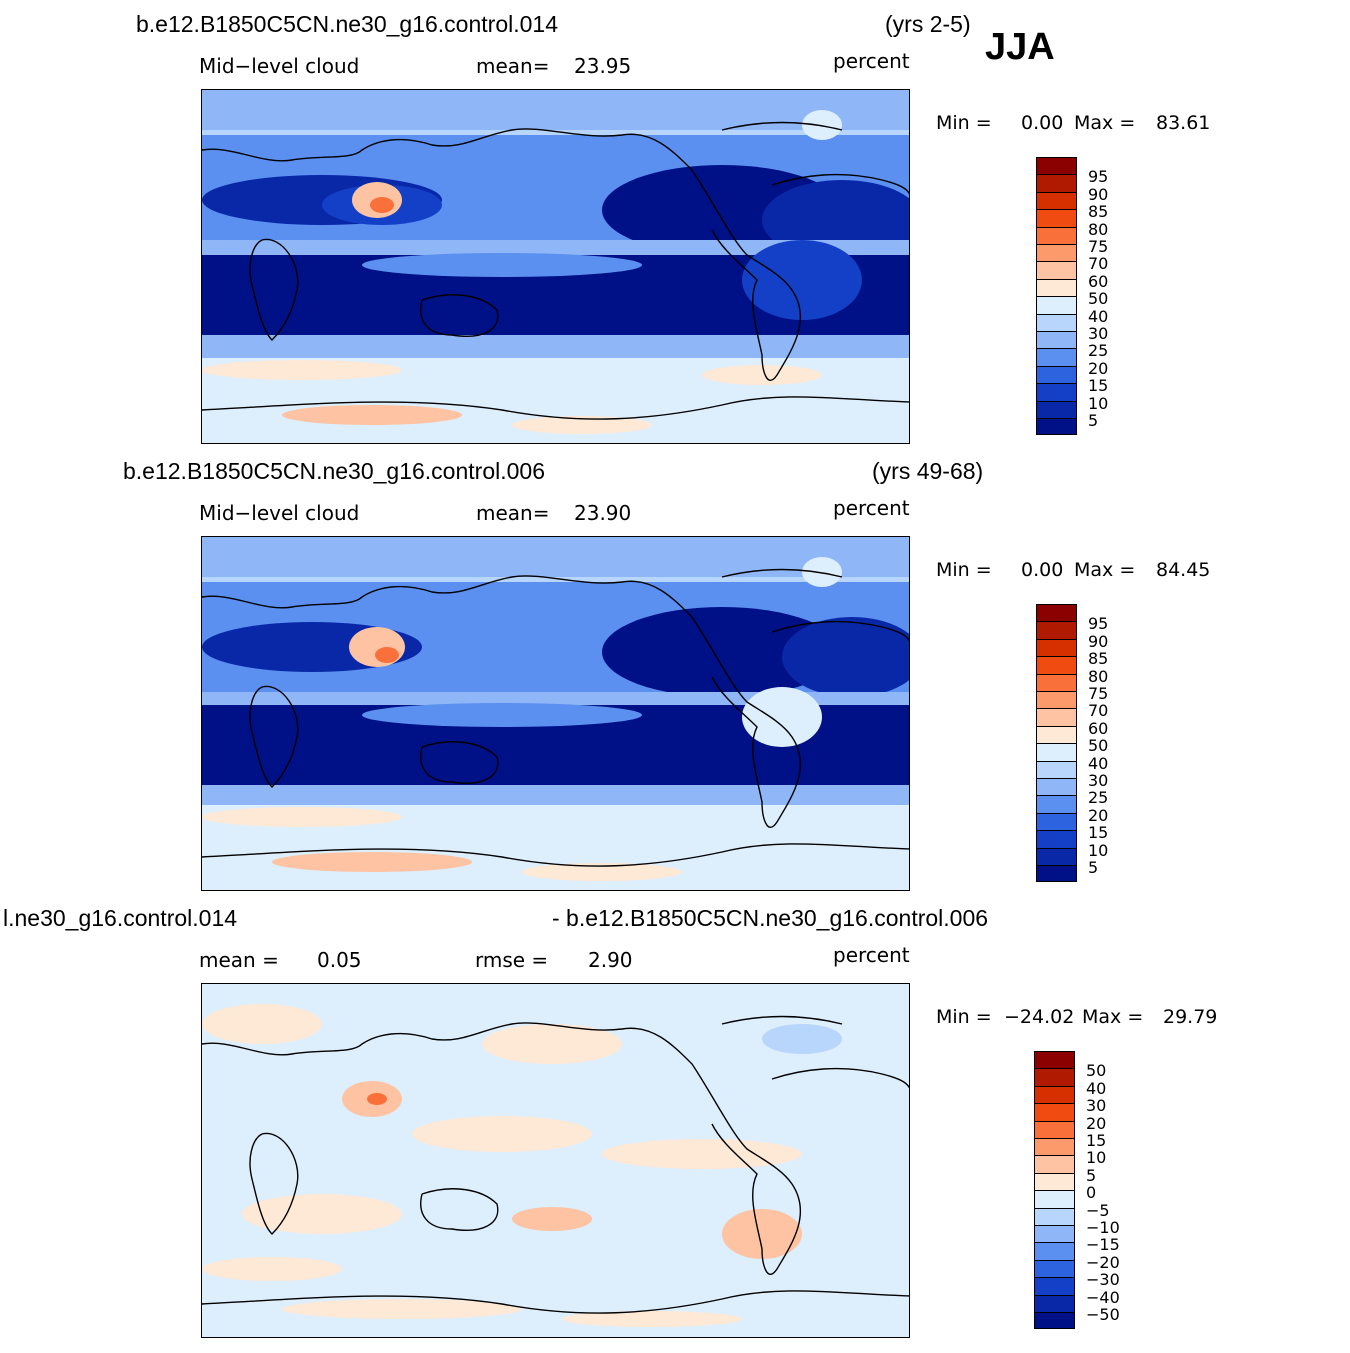 The height and width of the screenshot is (1353, 1350). I want to click on colorbar-label: −20, so click(1103, 1262).